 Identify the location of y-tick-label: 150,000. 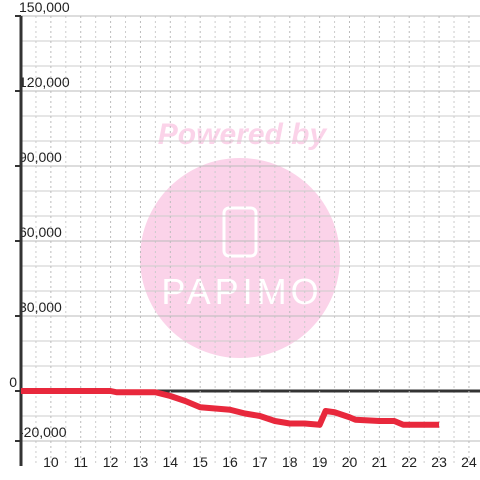
(44, 7).